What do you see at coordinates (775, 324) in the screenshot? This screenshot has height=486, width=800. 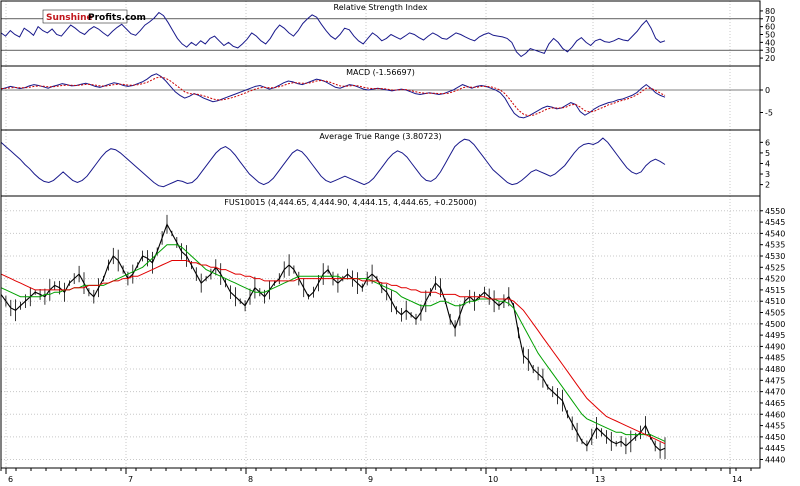 I see `ytick-label-price-12: 4500` at bounding box center [775, 324].